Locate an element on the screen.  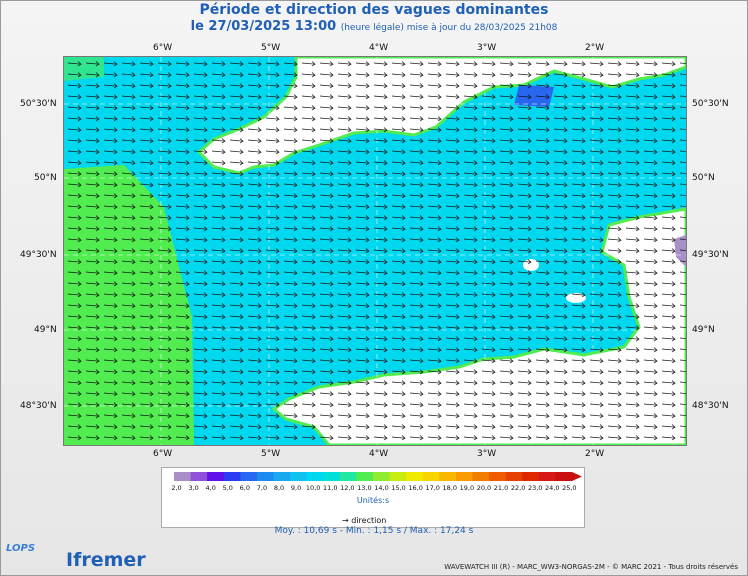
legend-colorbar is located at coordinates (378, 476).